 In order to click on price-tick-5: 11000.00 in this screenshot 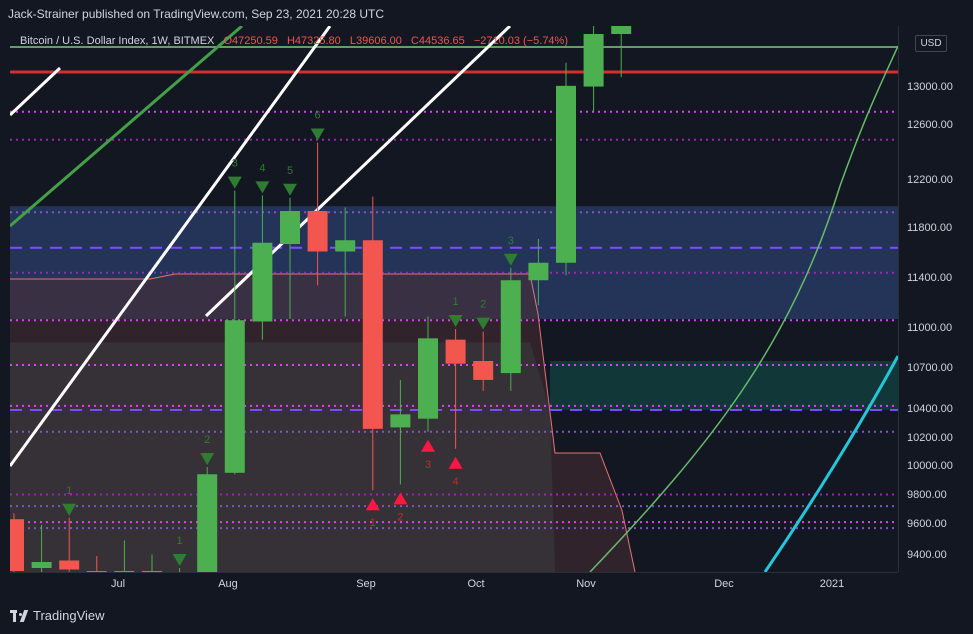, I will do `click(930, 328)`.